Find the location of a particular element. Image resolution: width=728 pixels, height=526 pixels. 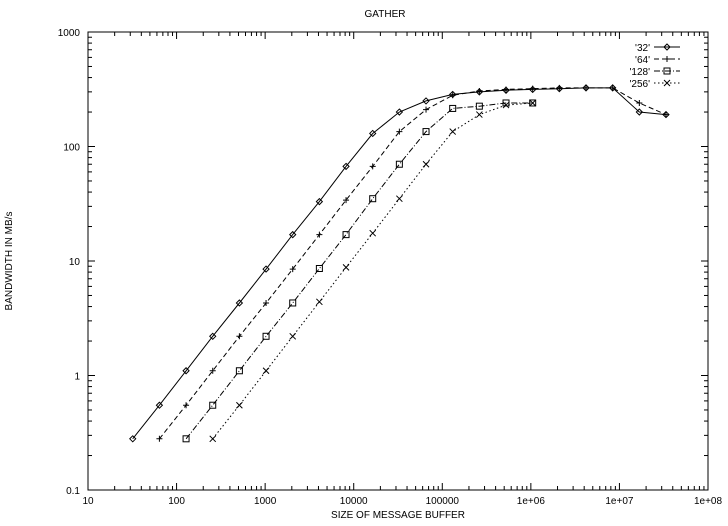

y-tick-label: 10 is located at coordinates (75, 262).